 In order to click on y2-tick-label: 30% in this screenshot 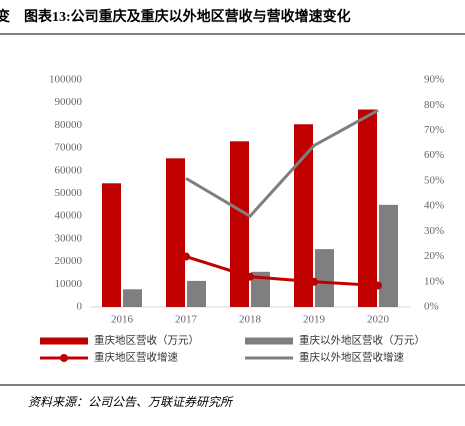, I will do `click(434, 231)`.